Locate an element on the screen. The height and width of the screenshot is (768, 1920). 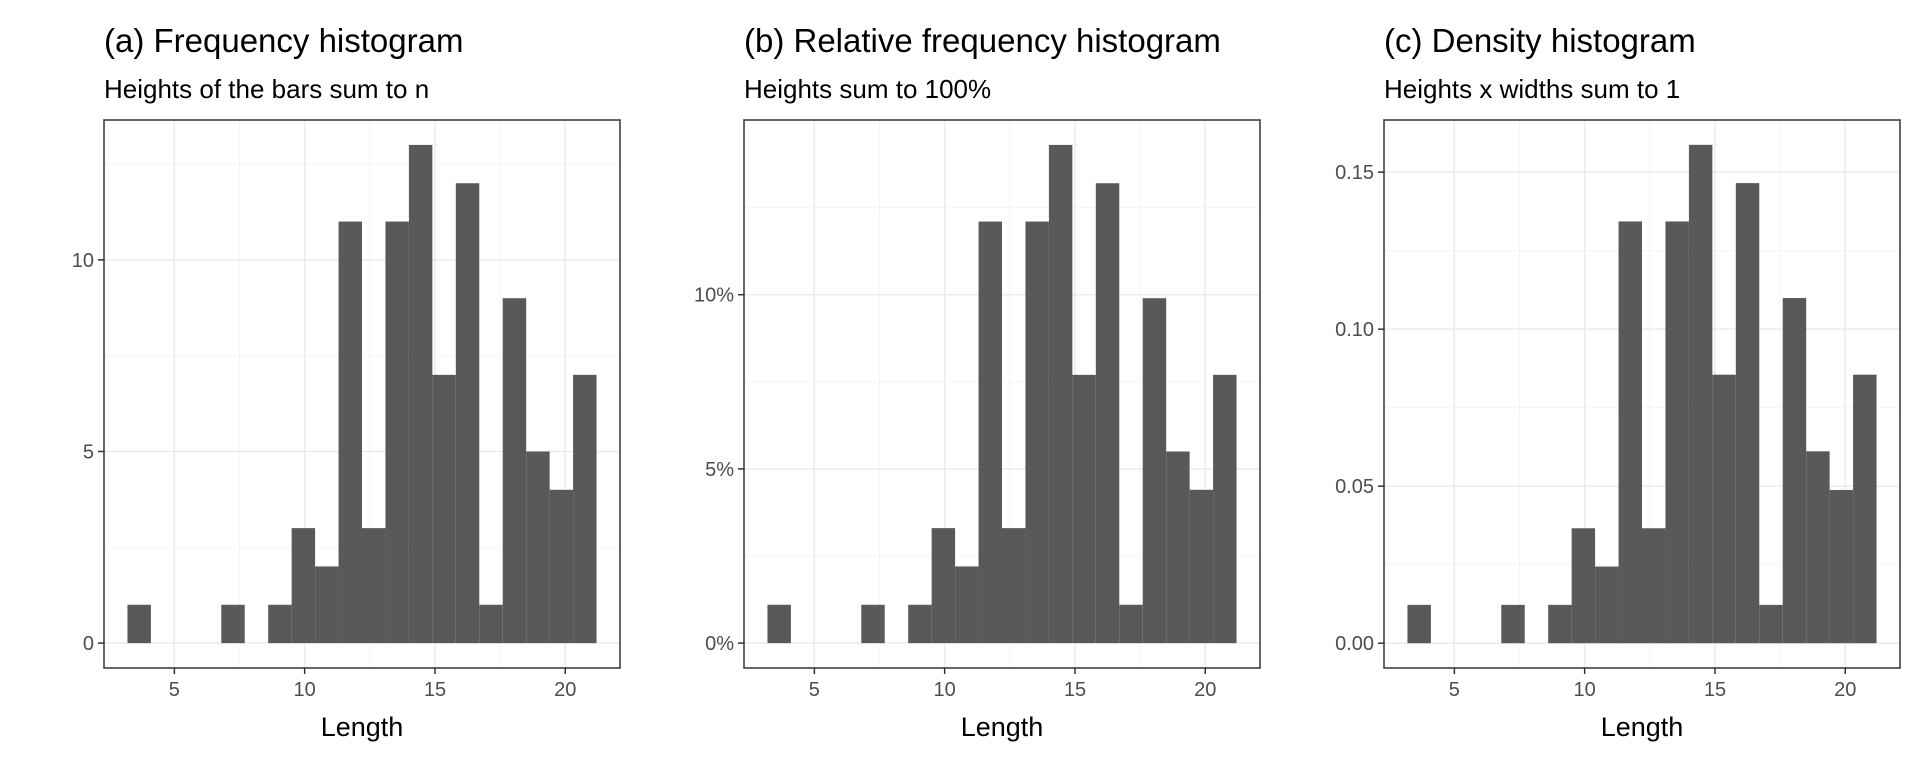
y-tick-label: 0.05 is located at coordinates (1354, 487).